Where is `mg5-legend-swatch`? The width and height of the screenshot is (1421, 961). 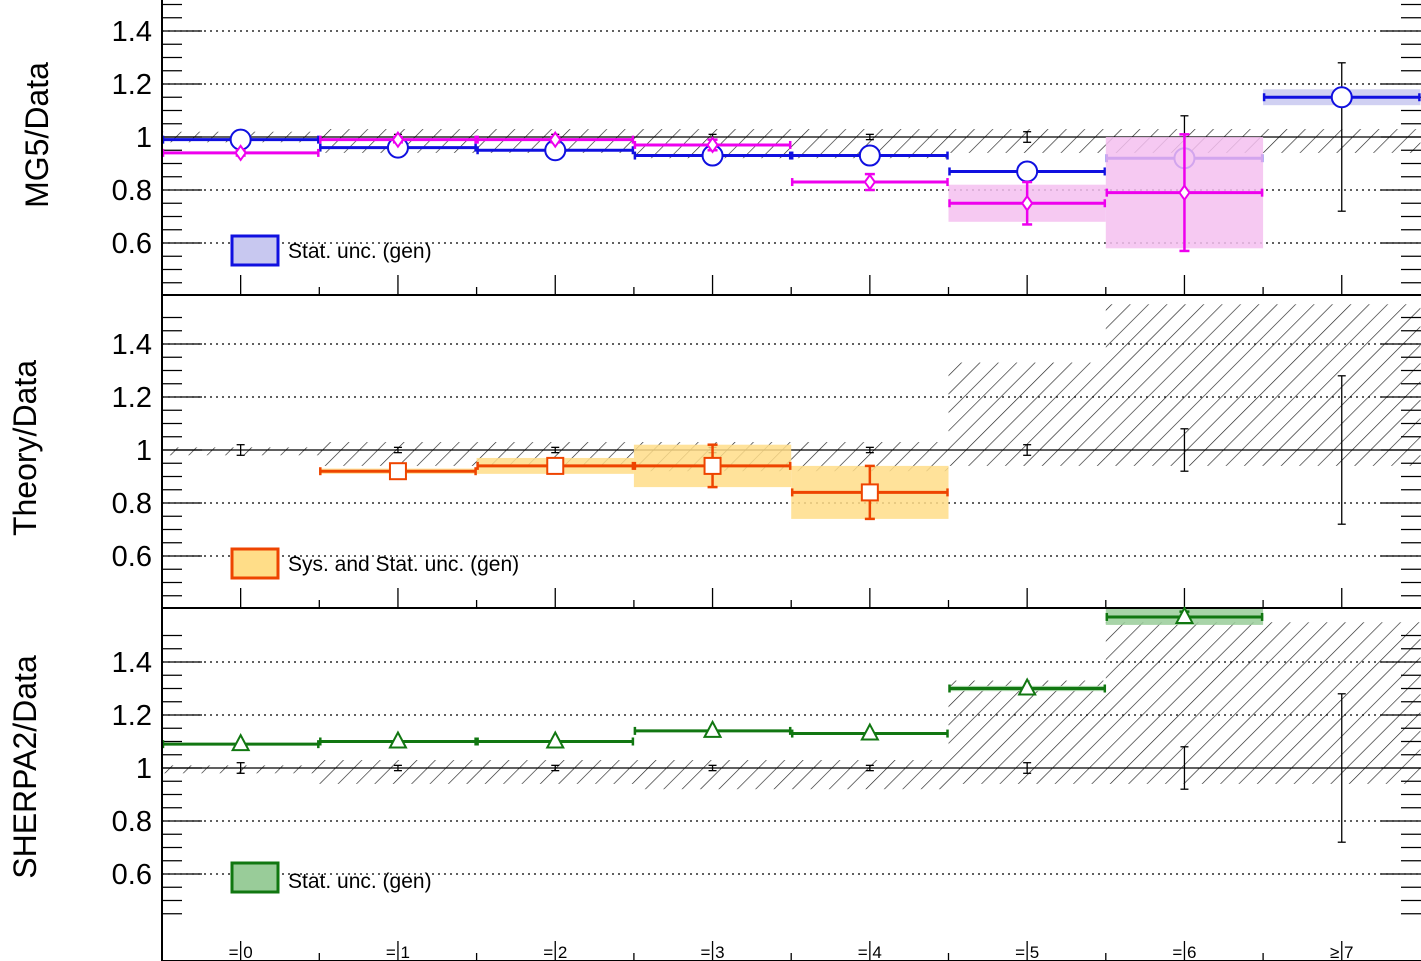
mg5-legend-swatch is located at coordinates (255, 250).